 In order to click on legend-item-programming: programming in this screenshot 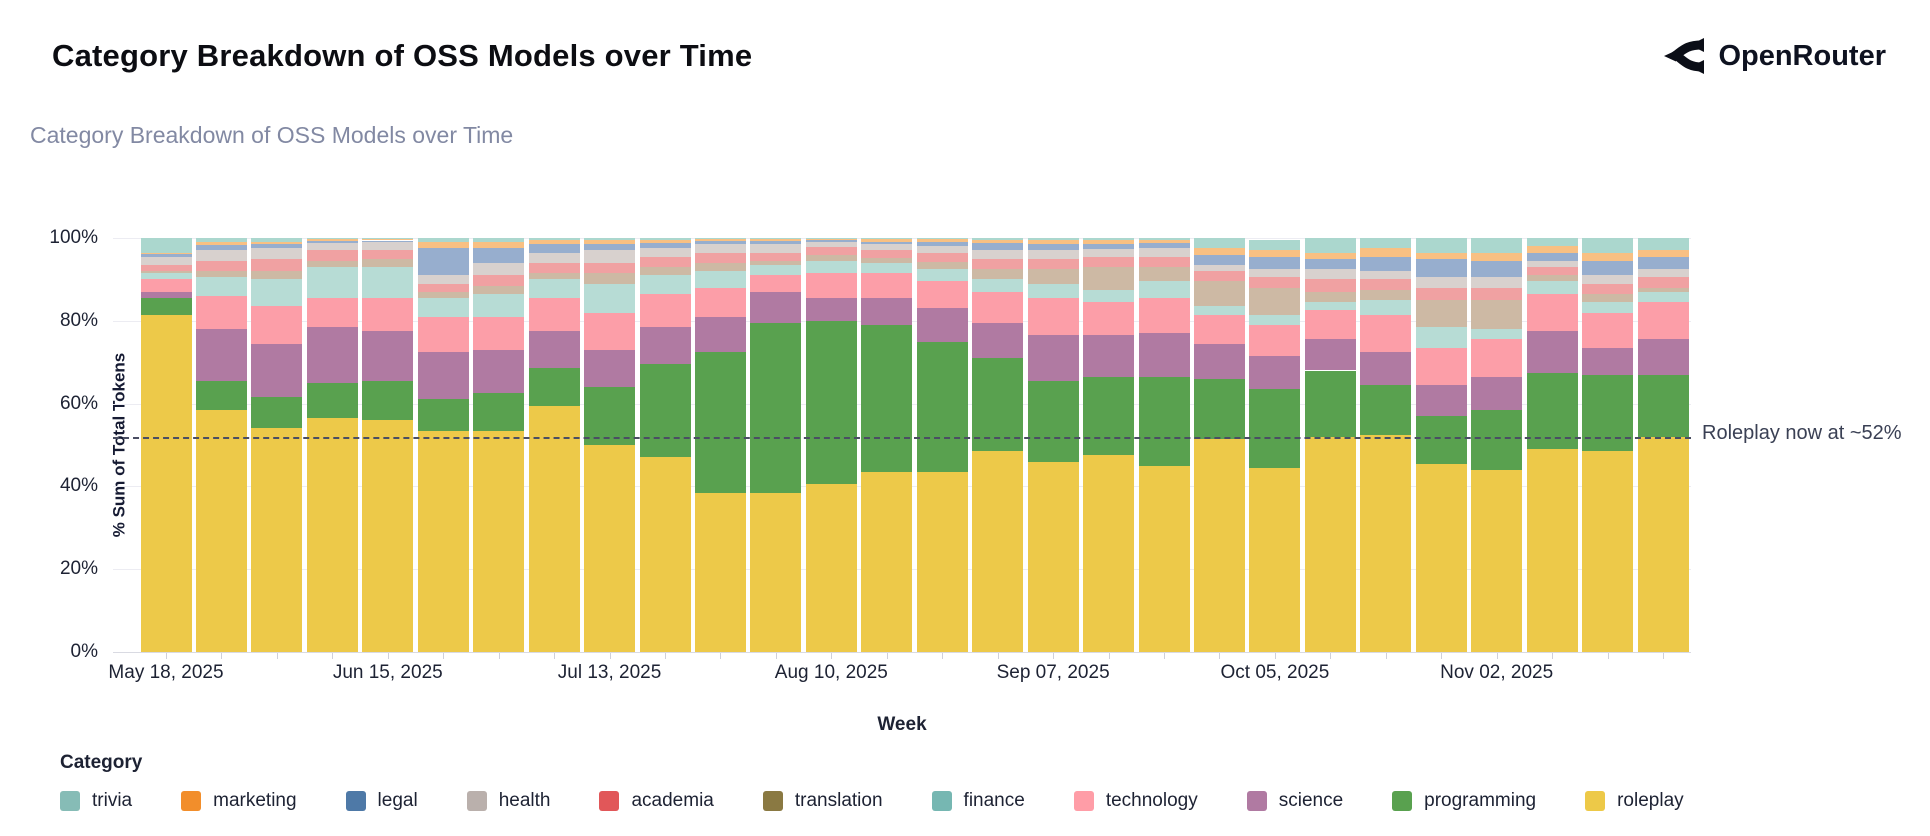, I will do `click(1464, 801)`.